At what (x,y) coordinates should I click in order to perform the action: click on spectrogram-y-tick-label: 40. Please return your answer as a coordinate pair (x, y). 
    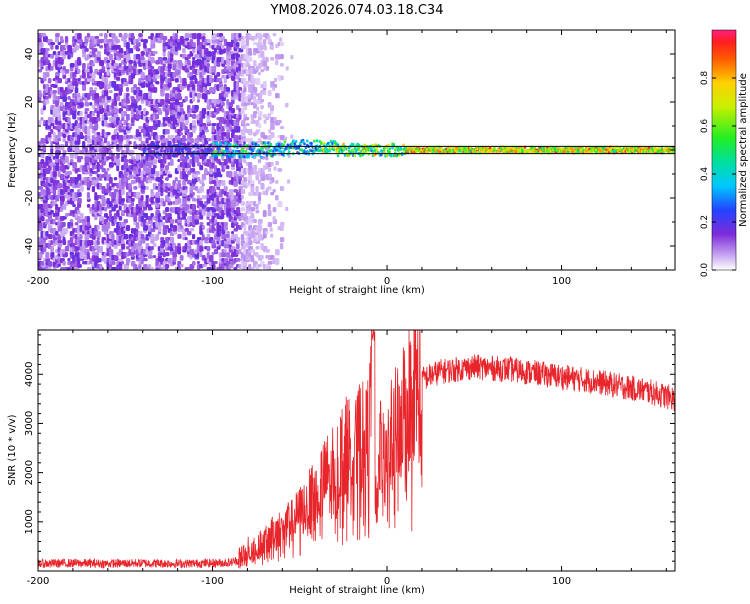
    Looking at the image, I should click on (29, 54).